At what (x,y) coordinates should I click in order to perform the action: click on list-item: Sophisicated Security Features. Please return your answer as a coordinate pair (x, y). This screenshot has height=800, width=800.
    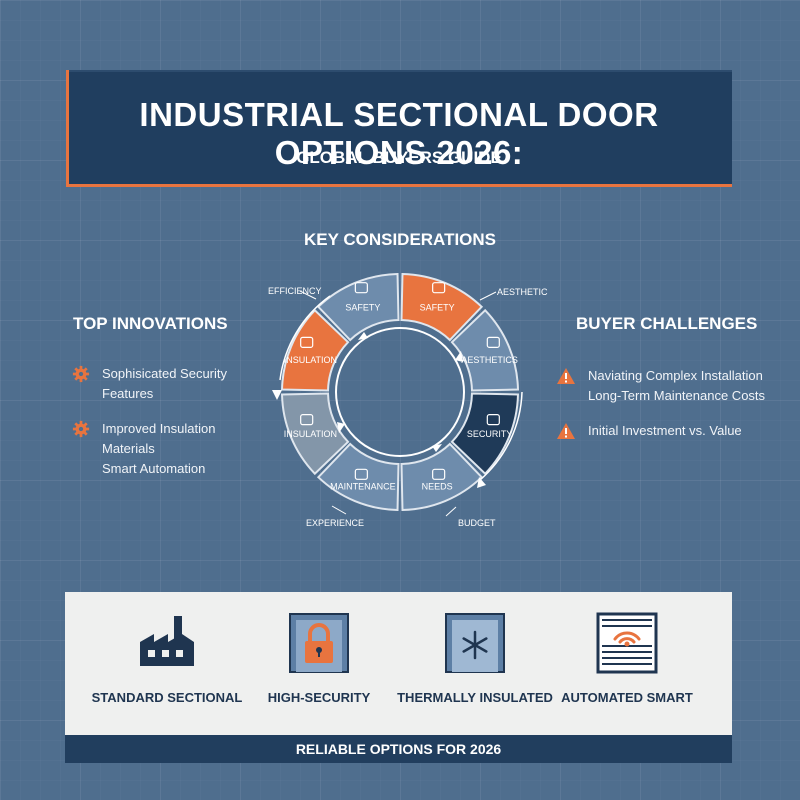
    Looking at the image, I should click on (170, 384).